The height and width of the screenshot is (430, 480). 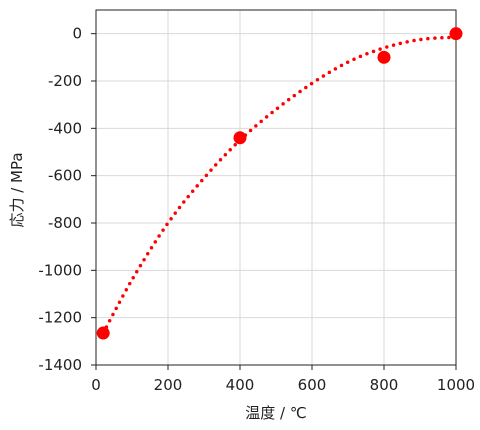 I want to click on y-axis-ticks: 0 -200 -400 -600 -800 -1000 -1200 -1400, so click(x=67, y=199).